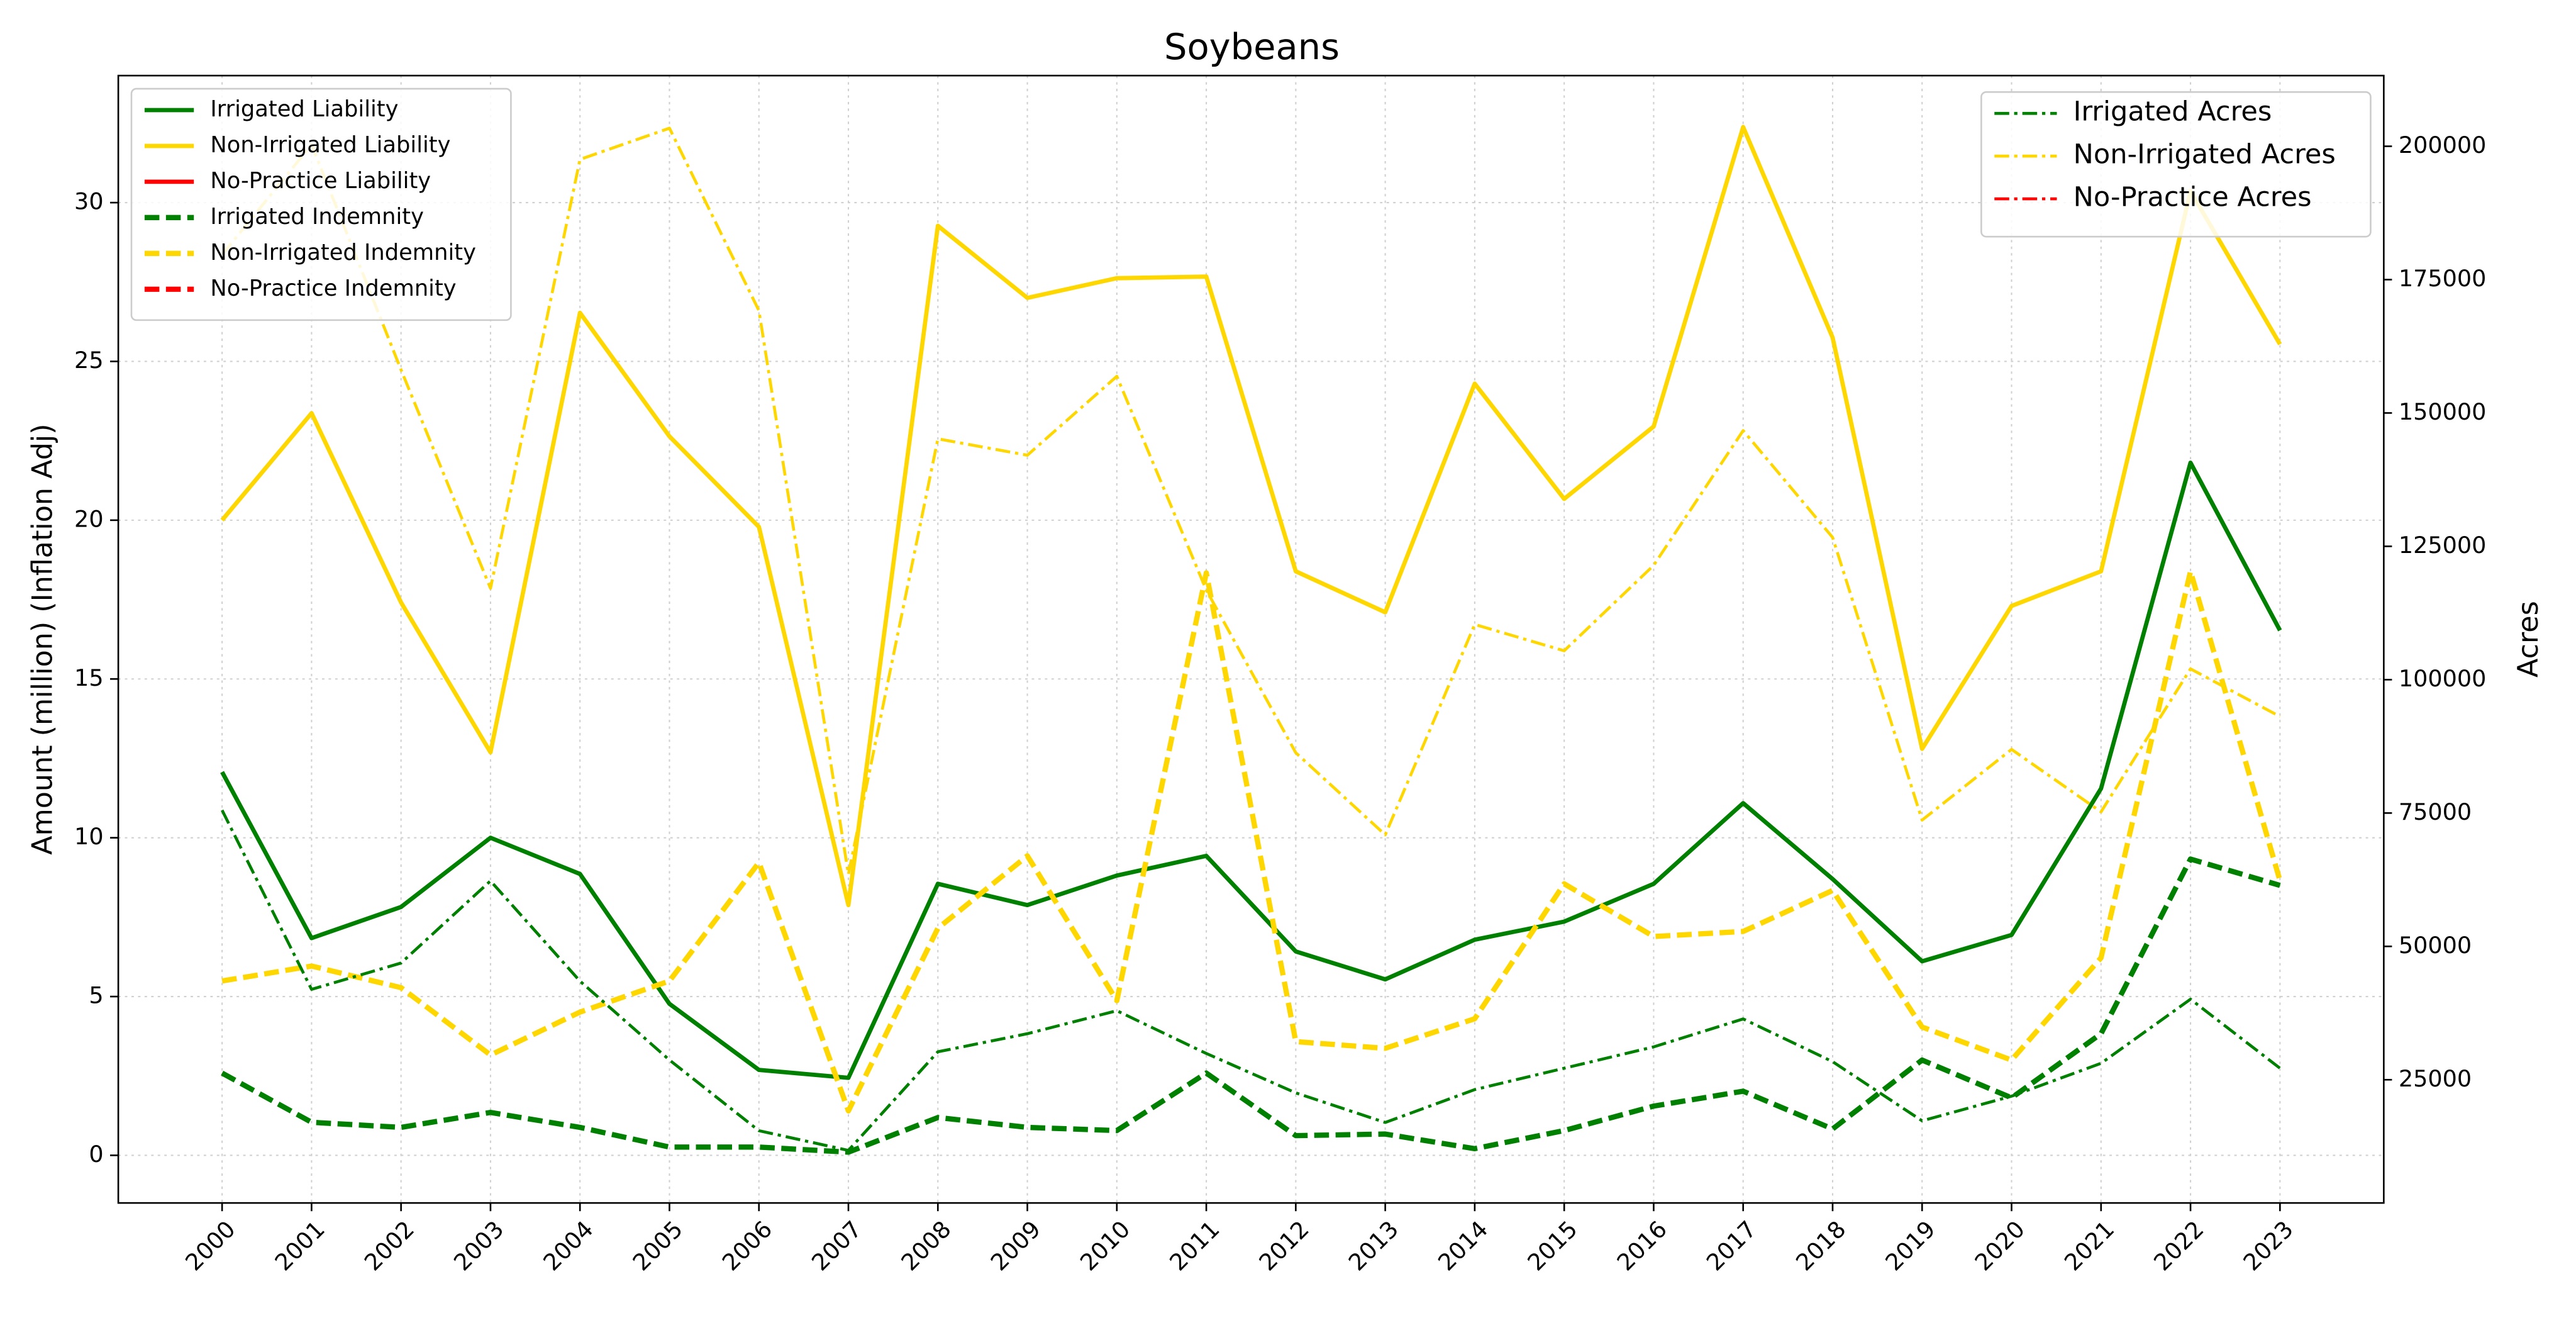 Image resolution: width=2576 pixels, height=1318 pixels. Describe the element at coordinates (89, 677) in the screenshot. I see `y-tick-label: 15` at that location.